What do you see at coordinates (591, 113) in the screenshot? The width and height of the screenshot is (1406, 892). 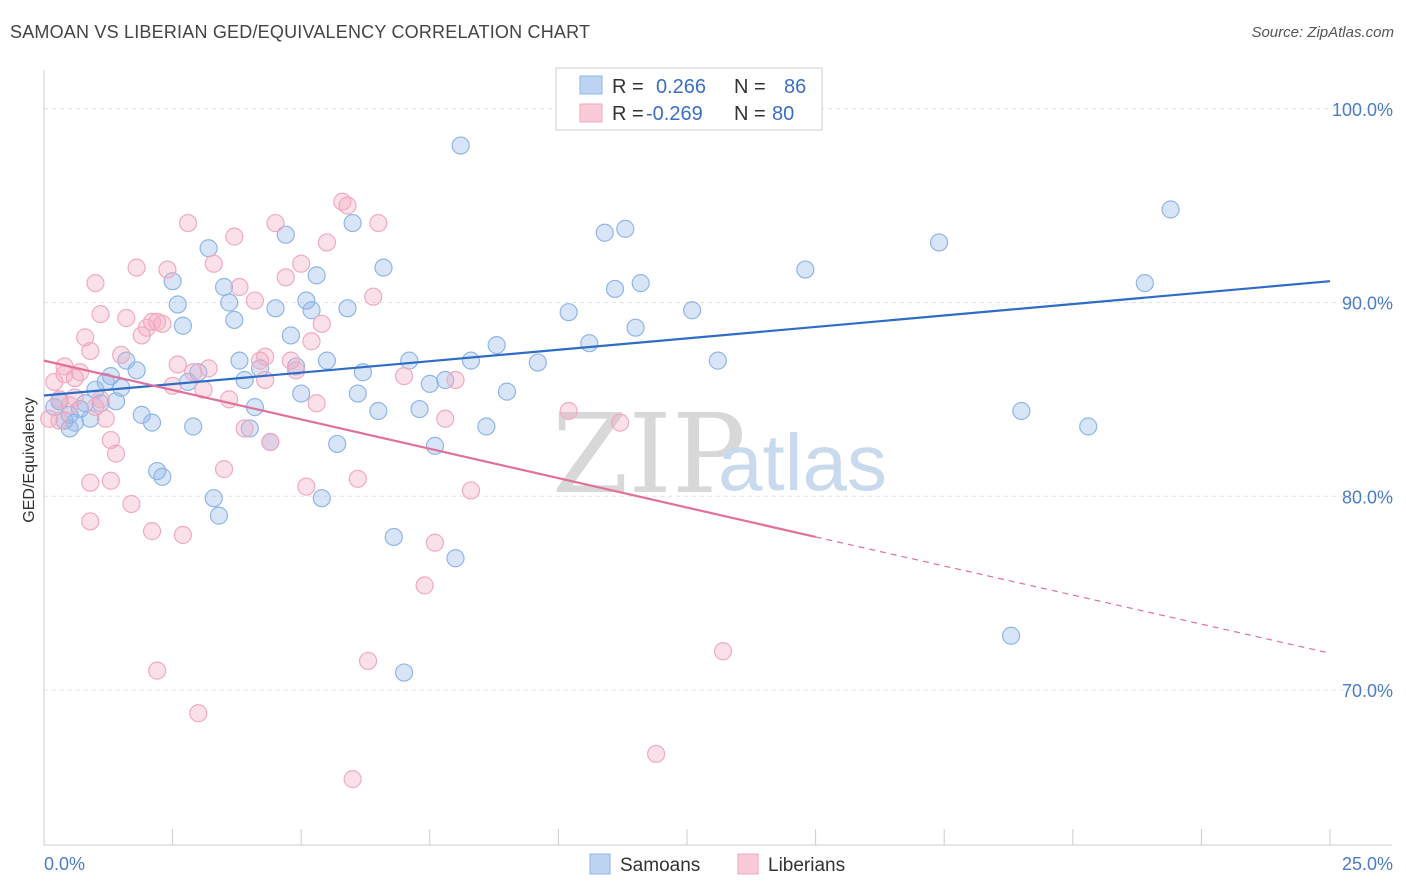 I see `liberians-swatch` at bounding box center [591, 113].